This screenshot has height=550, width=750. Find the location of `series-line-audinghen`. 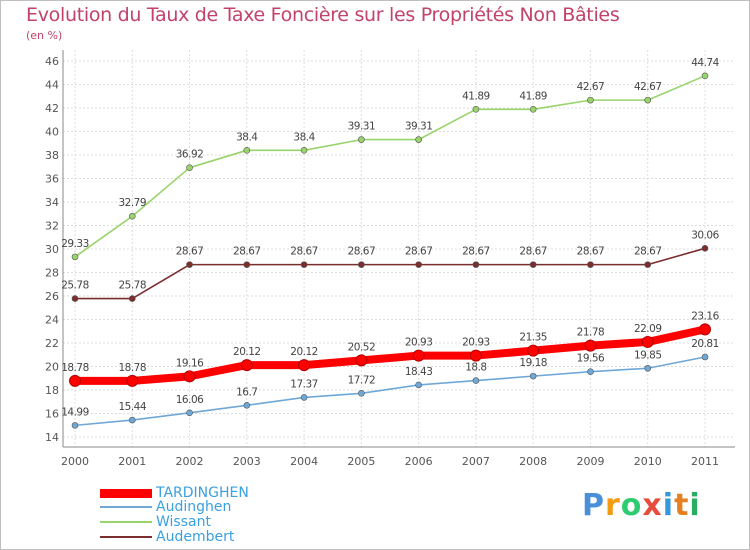

series-line-audinghen is located at coordinates (390, 391).